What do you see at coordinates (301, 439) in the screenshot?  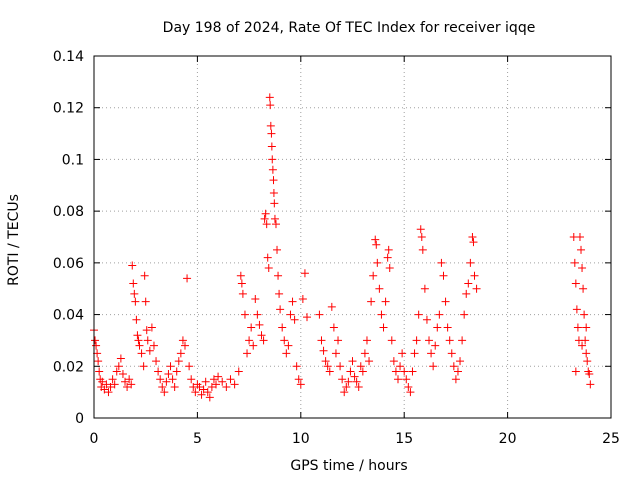 I see `x-tick-label: 10` at bounding box center [301, 439].